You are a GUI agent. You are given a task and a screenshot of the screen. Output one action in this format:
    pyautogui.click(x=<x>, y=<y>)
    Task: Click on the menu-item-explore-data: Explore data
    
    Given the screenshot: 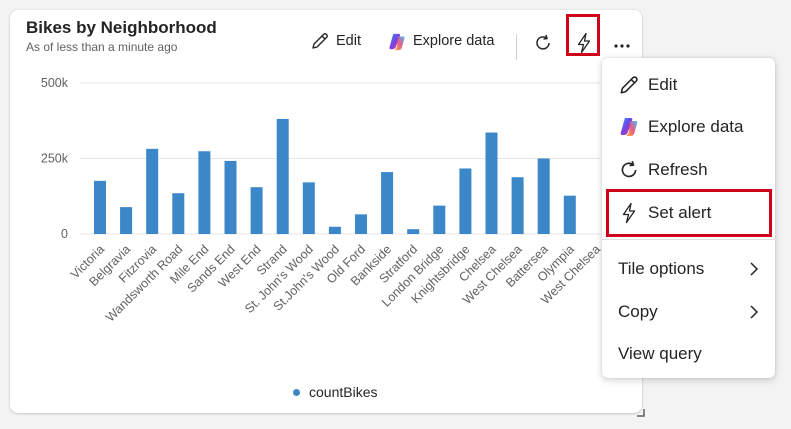 What is the action you would take?
    pyautogui.click(x=688, y=127)
    